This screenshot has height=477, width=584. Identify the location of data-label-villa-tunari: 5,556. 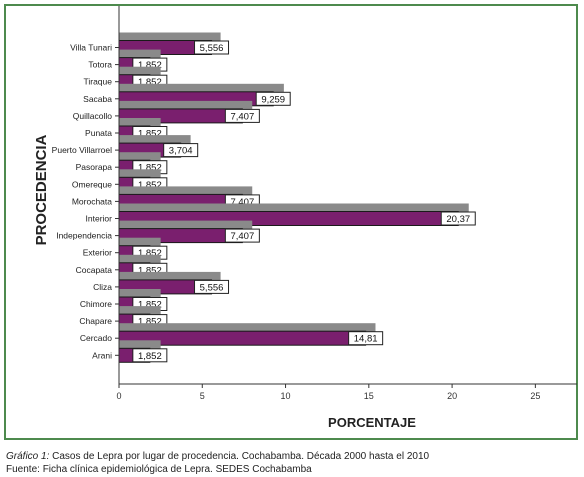
(212, 48).